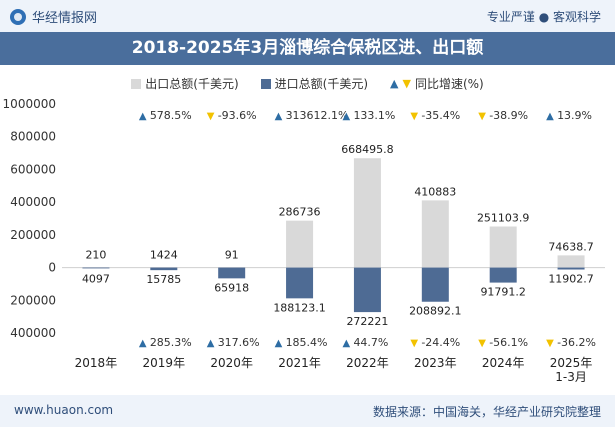 The image size is (615, 427). I want to click on footer-source: 数据来源：中国海关，华经产业研究院整理, so click(486, 412).